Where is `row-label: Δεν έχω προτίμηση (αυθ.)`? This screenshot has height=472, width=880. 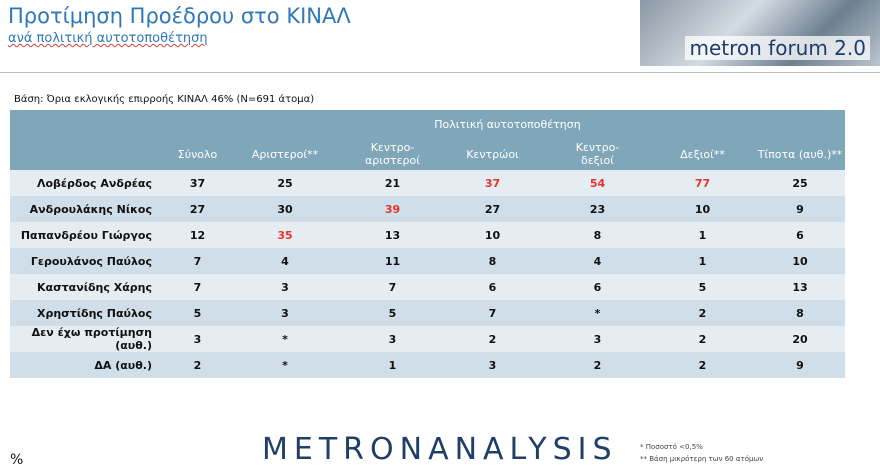
row-label: Δεν έχω προτίμηση (αυθ.) is located at coordinates (90, 339).